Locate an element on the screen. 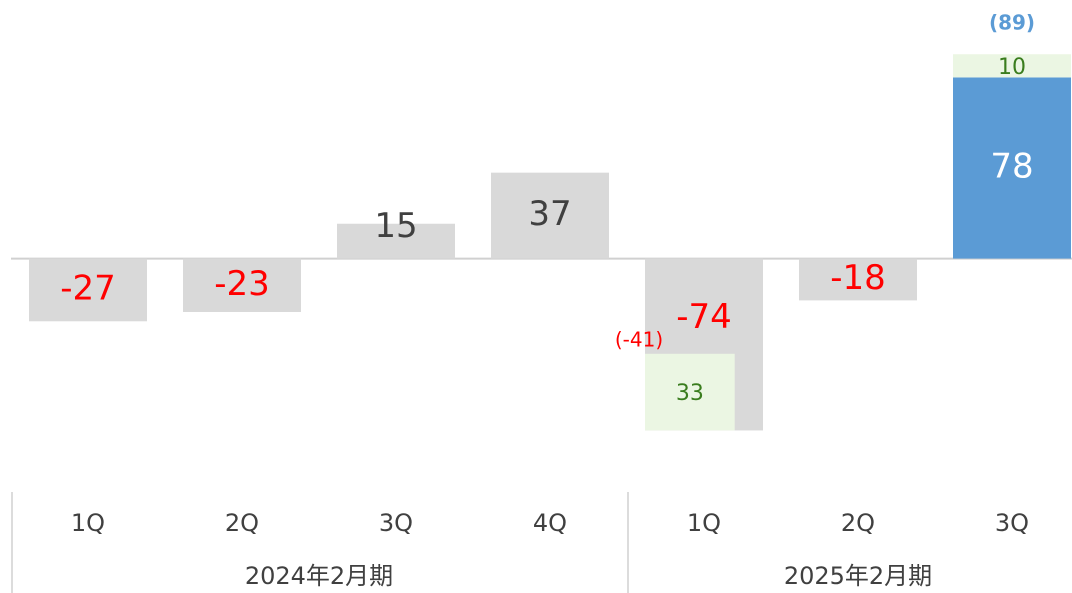 The image size is (1072, 593). value-label: -18 is located at coordinates (858, 278).